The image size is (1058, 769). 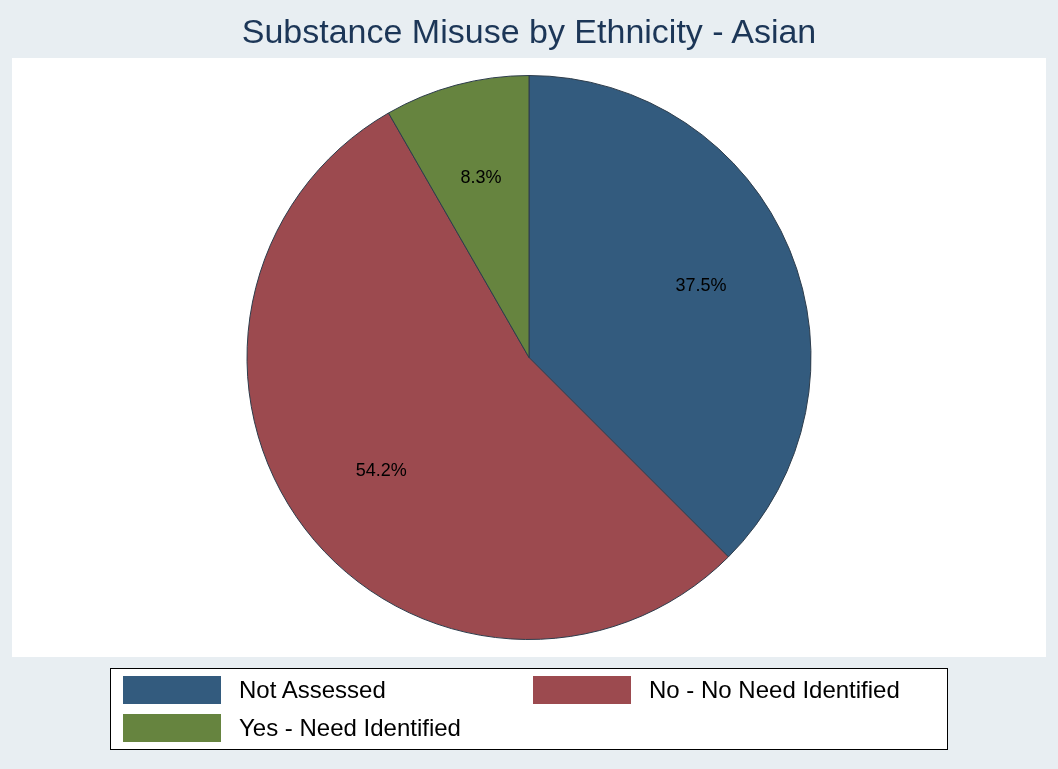 I want to click on data-label: 37.5%, so click(x=701, y=285).